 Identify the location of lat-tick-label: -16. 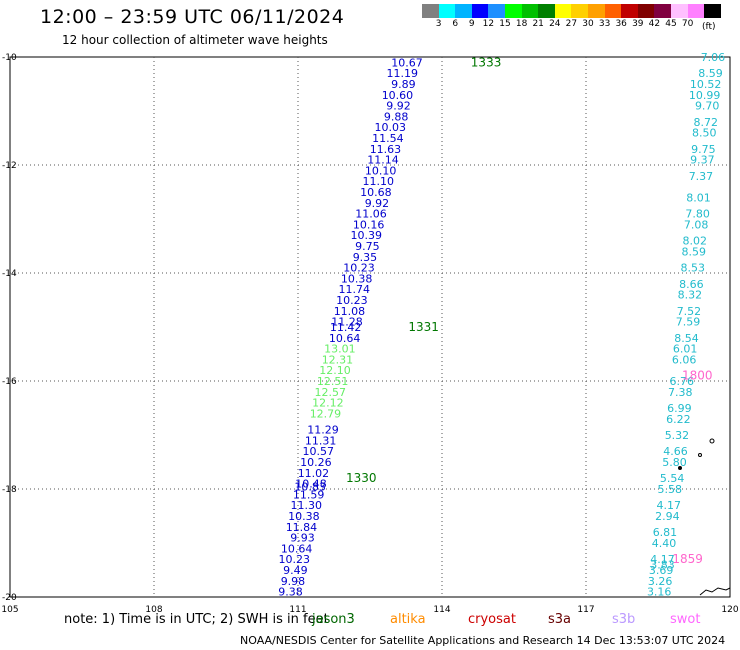
(9, 382).